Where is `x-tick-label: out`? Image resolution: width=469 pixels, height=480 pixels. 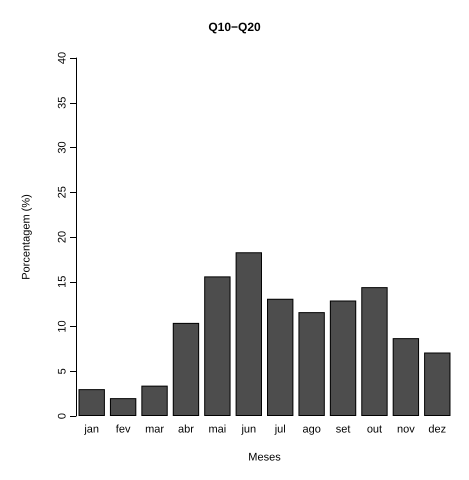 x-tick-label: out is located at coordinates (374, 430).